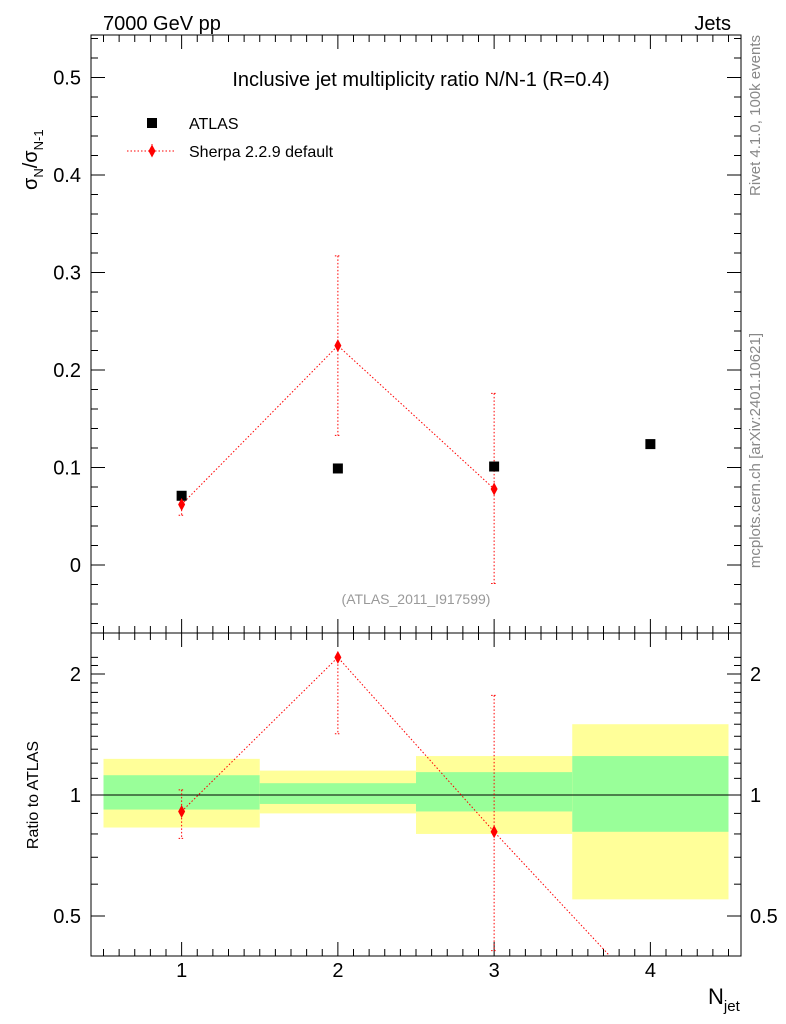 The height and width of the screenshot is (1024, 786). I want to click on legend-atlas-marker, so click(152, 123).